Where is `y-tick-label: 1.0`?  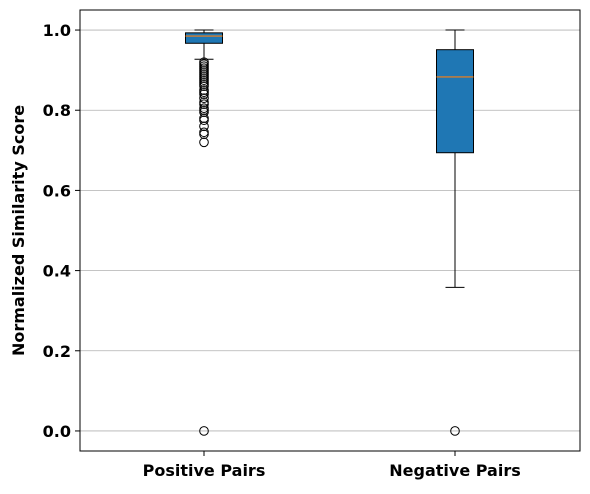
y-tick-label: 1.0 is located at coordinates (57, 30).